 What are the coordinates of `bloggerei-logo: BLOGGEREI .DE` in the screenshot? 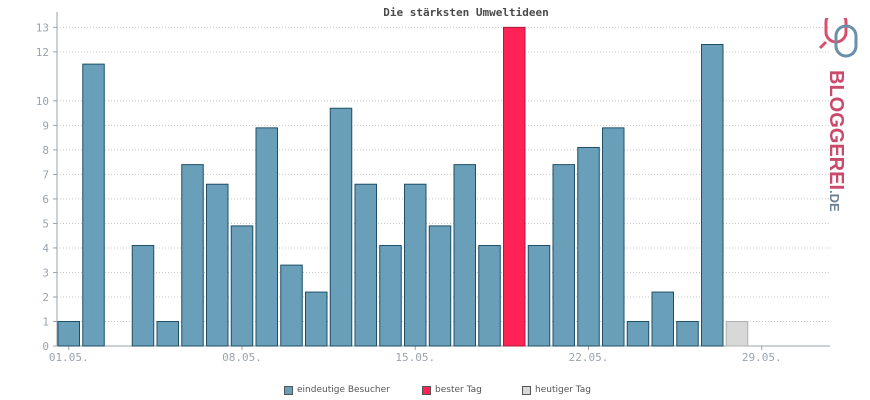 It's located at (838, 115).